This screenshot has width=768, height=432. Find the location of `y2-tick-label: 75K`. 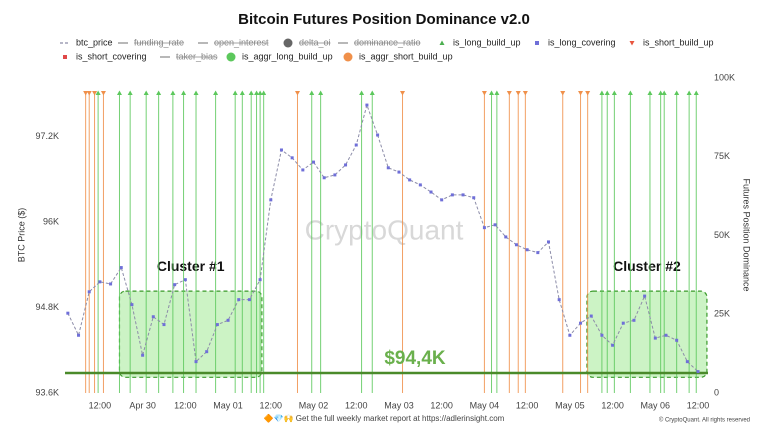

y2-tick-label: 75K is located at coordinates (722, 156).